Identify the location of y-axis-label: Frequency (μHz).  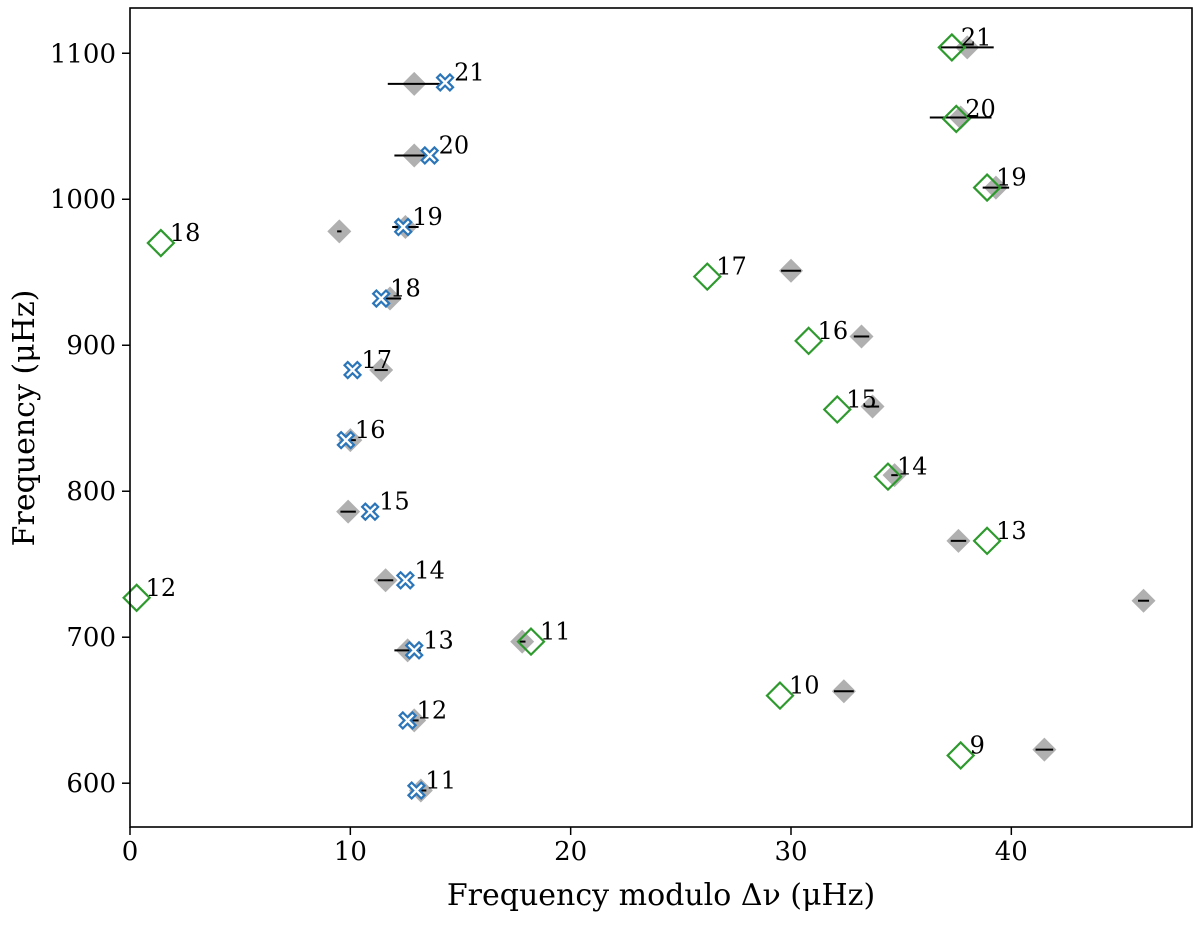
(24, 418).